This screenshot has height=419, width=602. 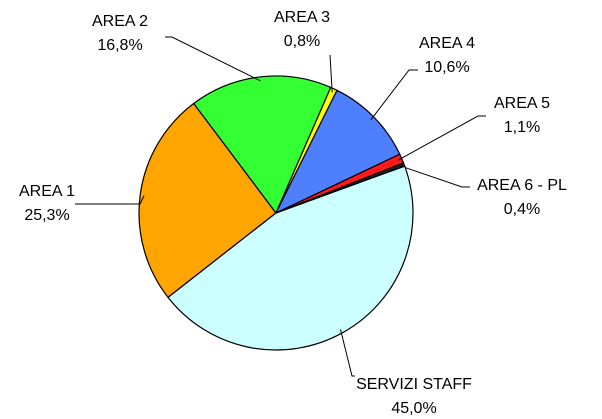 I want to click on slice-label: AREA 3, so click(x=302, y=17).